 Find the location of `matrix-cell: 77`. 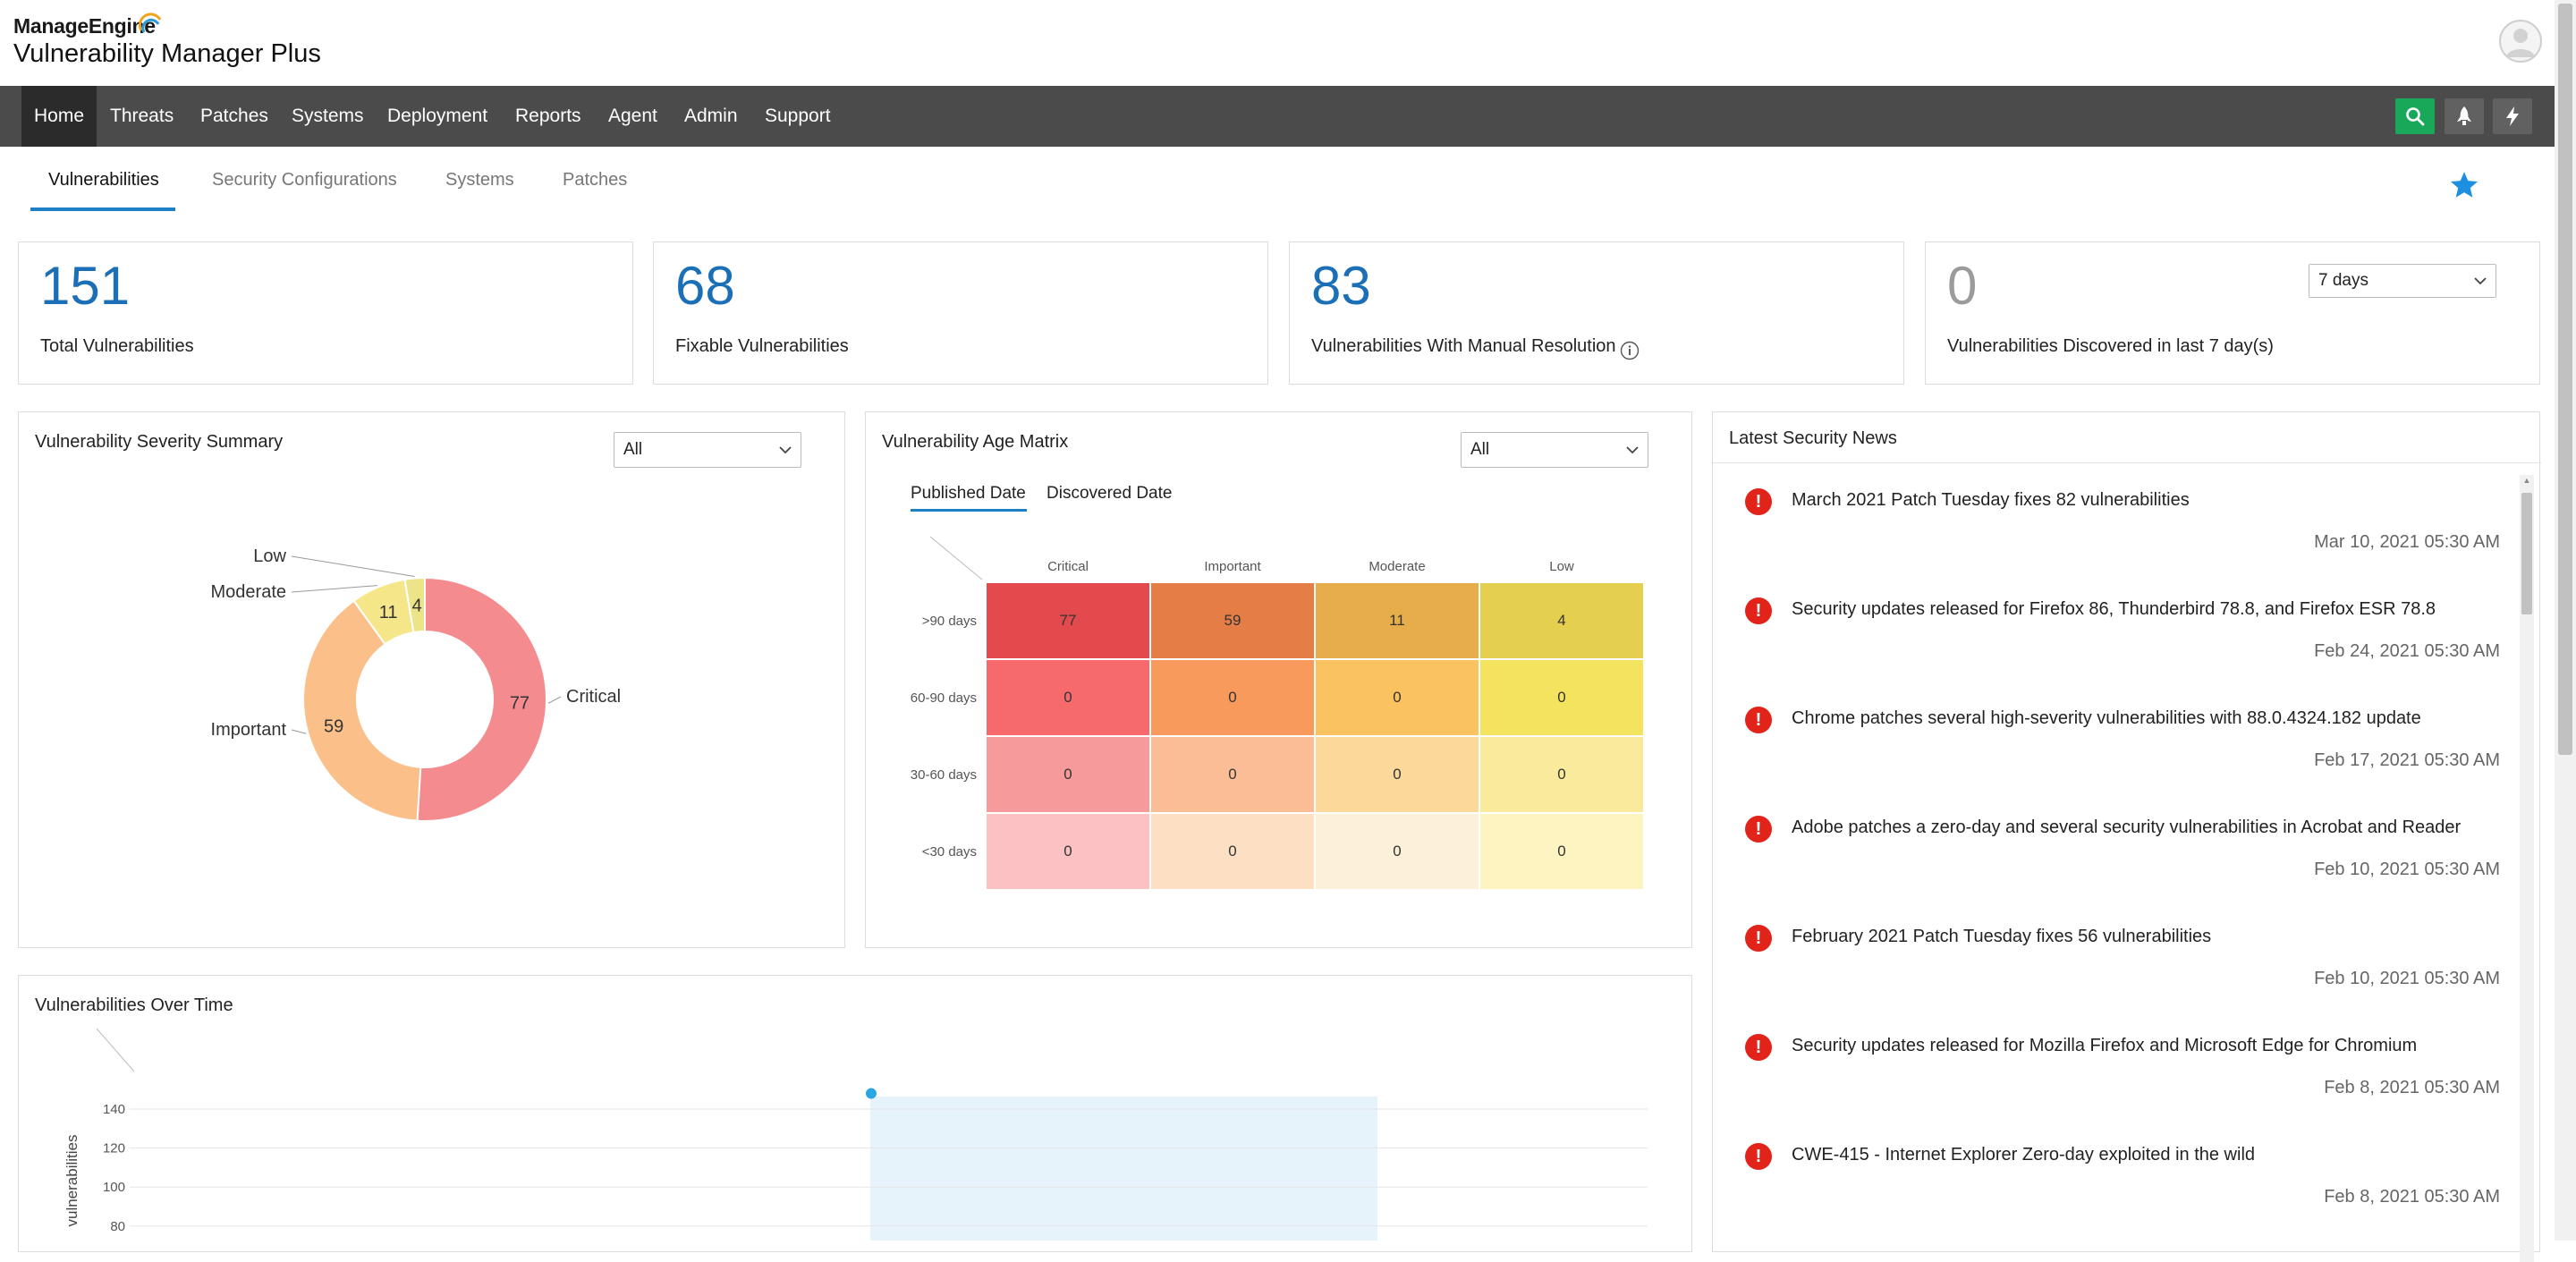

matrix-cell: 77 is located at coordinates (1068, 620).